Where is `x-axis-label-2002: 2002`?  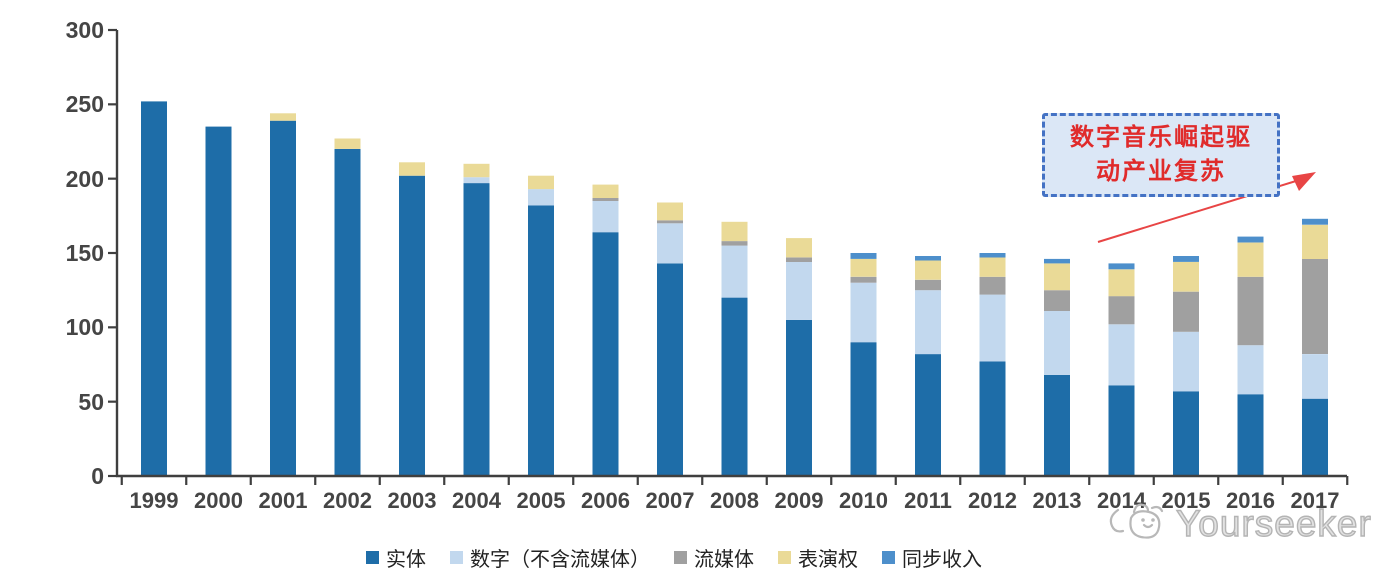
x-axis-label-2002: 2002 is located at coordinates (347, 500).